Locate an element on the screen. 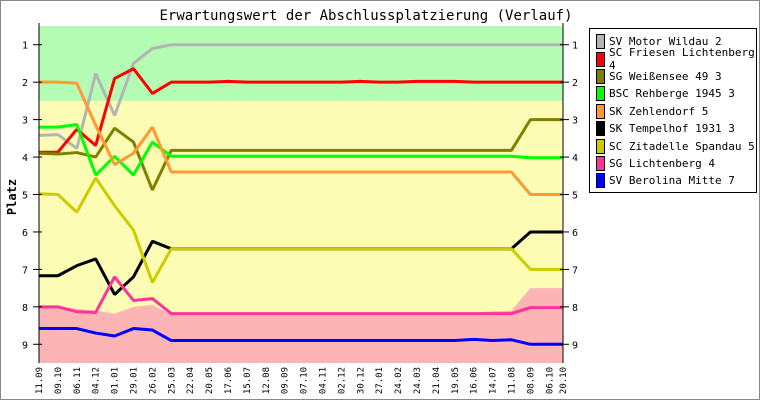 Image resolution: width=760 pixels, height=400 pixels. y-tick-label-right: 8 is located at coordinates (575, 308).